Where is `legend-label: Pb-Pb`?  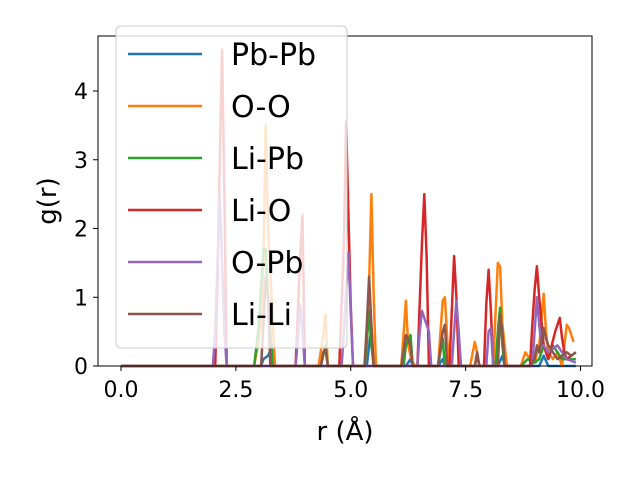 legend-label: Pb-Pb is located at coordinates (273, 55).